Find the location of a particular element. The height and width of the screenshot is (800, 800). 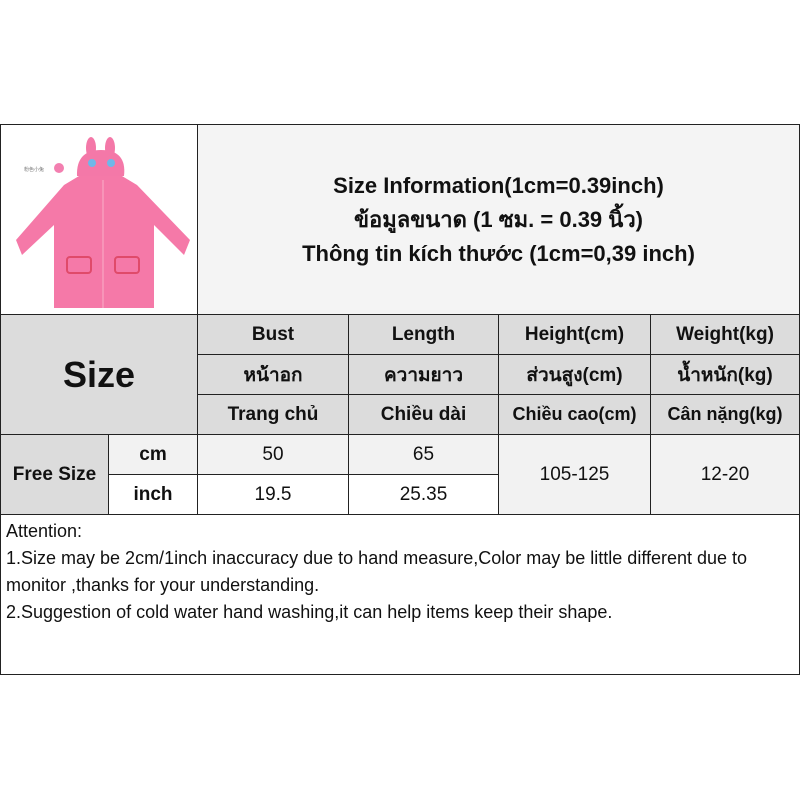

col-height-vi: Chiều cao(cm) is located at coordinates (574, 414).